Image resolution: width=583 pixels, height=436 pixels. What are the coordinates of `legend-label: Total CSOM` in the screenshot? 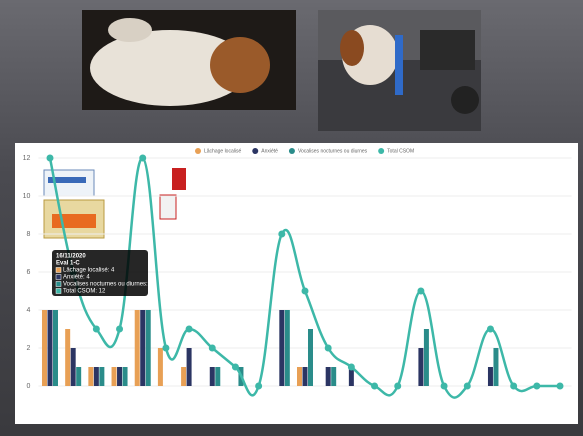 It's located at (400, 151).